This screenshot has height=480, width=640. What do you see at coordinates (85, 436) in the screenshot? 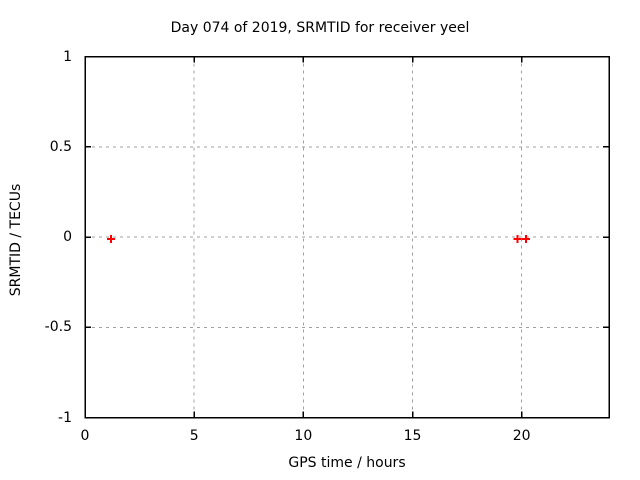
I see `x-tick-label: 0` at bounding box center [85, 436].